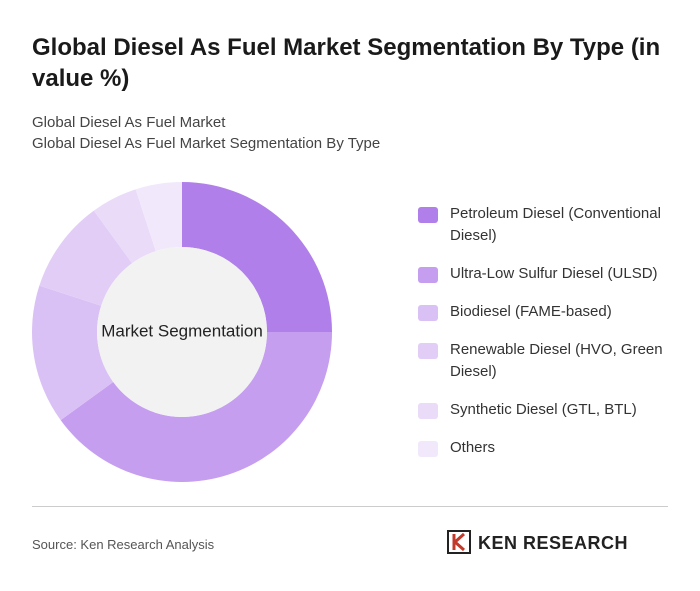 The image size is (700, 591). Describe the element at coordinates (553, 543) in the screenshot. I see `logo: KEN RESEARCH` at that location.